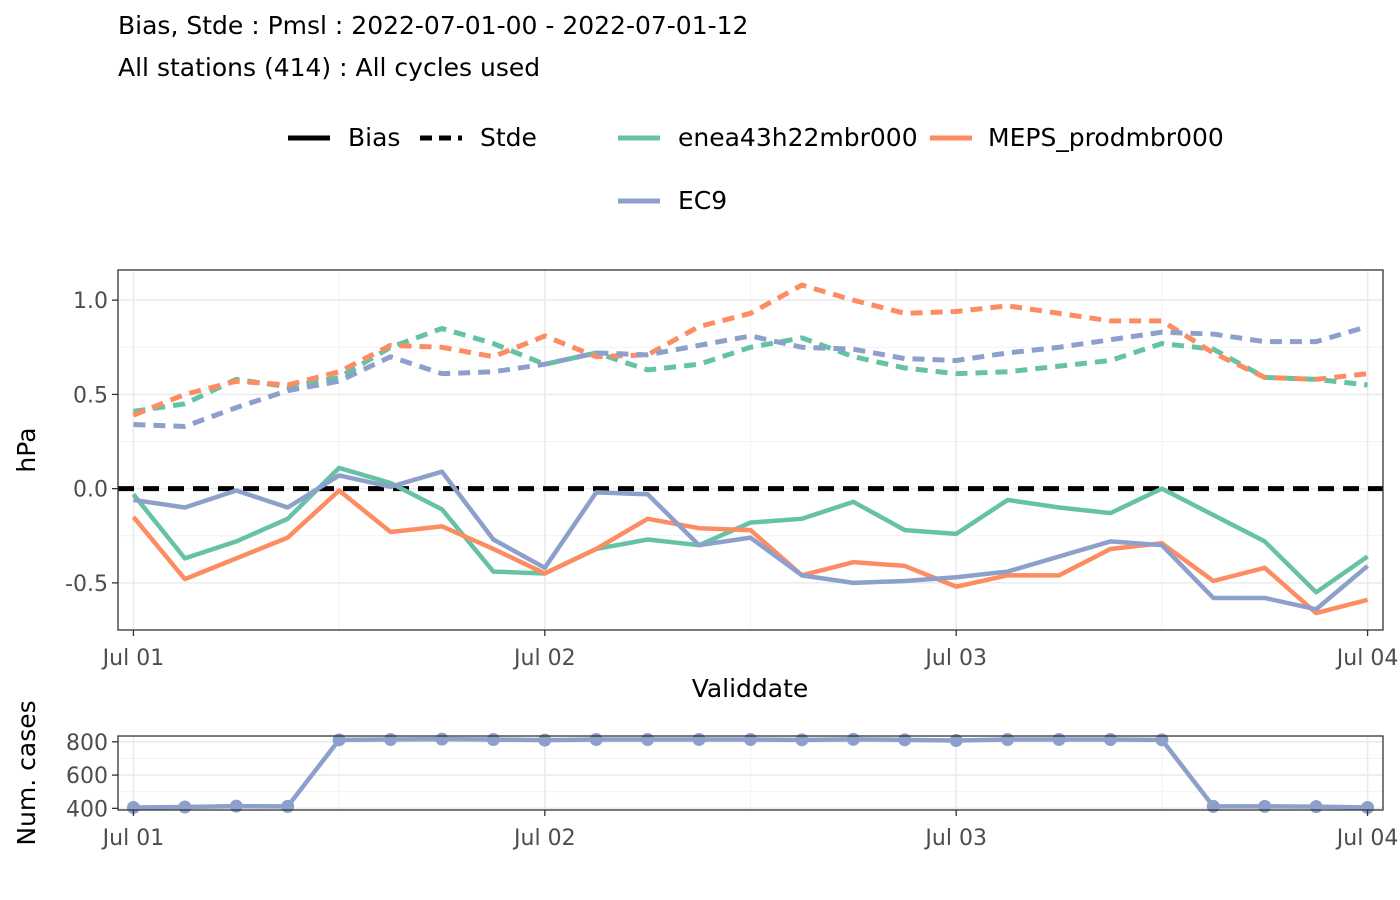 Image resolution: width=1400 pixels, height=900 pixels. What do you see at coordinates (133, 658) in the screenshot?
I see `main-x-tick-label: Jul 01` at bounding box center [133, 658].